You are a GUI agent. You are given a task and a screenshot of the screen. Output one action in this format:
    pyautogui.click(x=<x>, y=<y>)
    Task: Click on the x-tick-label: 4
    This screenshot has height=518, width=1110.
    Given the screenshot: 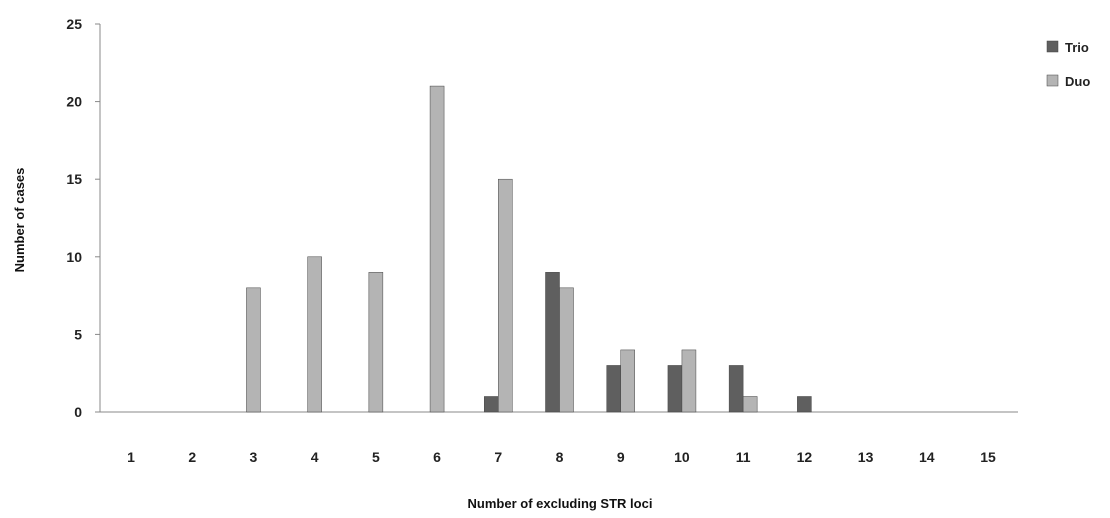 What is the action you would take?
    pyautogui.click(x=315, y=457)
    